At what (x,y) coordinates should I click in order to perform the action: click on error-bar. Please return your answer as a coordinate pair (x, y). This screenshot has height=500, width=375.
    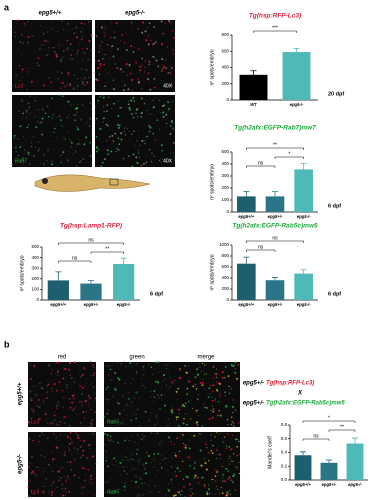
    Looking at the image, I should click on (355, 440).